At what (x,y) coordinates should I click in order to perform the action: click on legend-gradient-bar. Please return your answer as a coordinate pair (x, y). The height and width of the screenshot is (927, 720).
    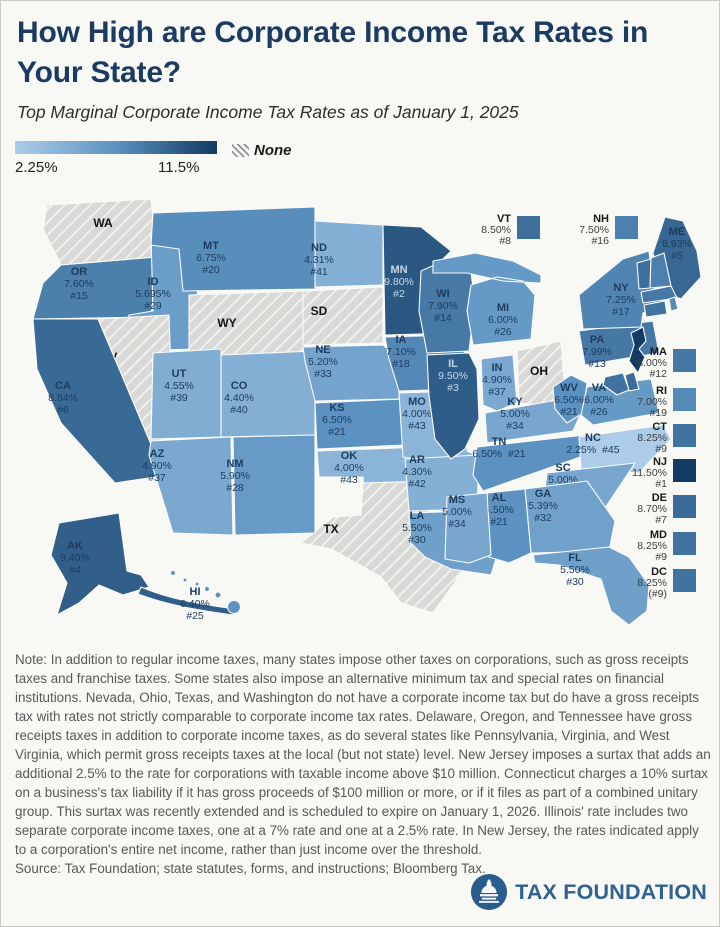
    Looking at the image, I should click on (116, 147).